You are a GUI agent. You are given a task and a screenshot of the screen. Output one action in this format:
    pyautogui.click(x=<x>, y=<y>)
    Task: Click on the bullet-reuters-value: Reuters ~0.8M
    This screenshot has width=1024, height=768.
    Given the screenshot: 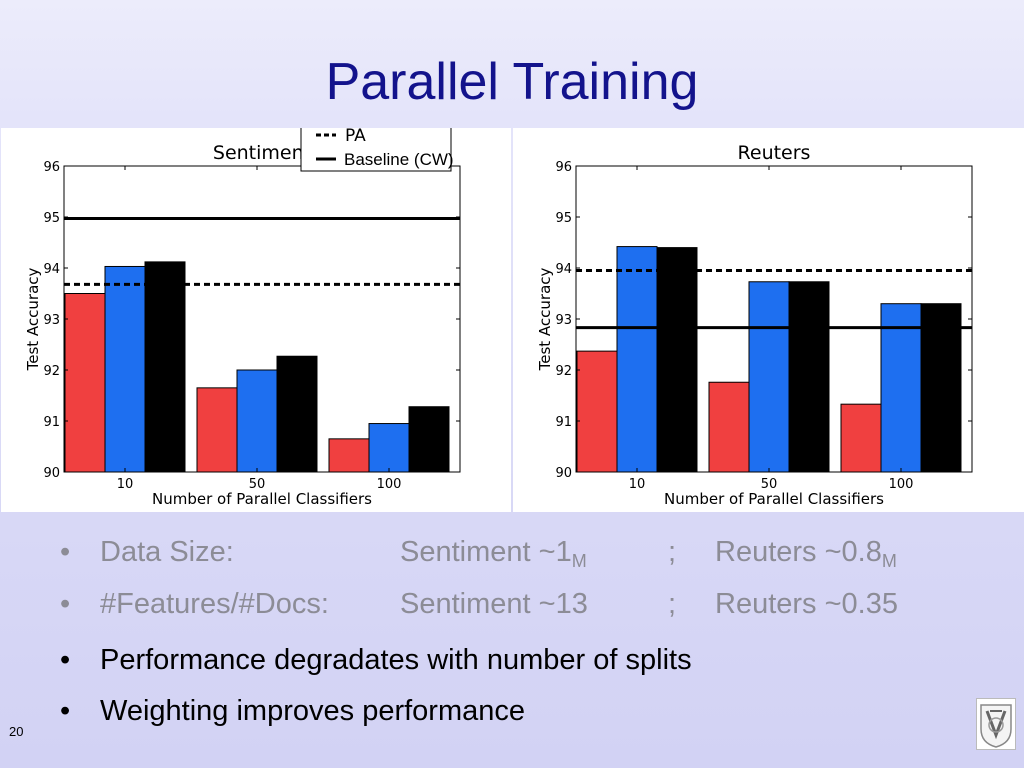 What is the action you would take?
    pyautogui.click(x=806, y=553)
    